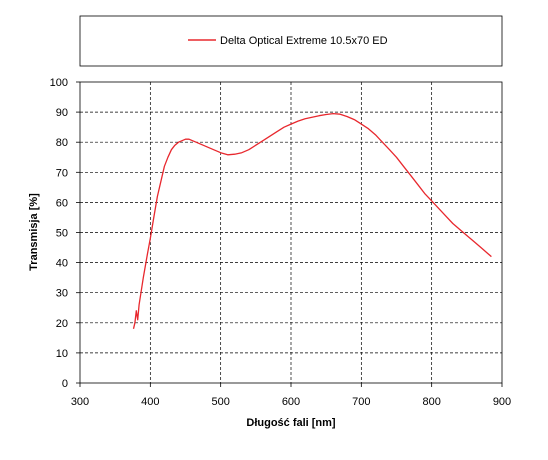  What do you see at coordinates (291, 423) in the screenshot?
I see `x-axis-title: Długość fali [nm]` at bounding box center [291, 423].